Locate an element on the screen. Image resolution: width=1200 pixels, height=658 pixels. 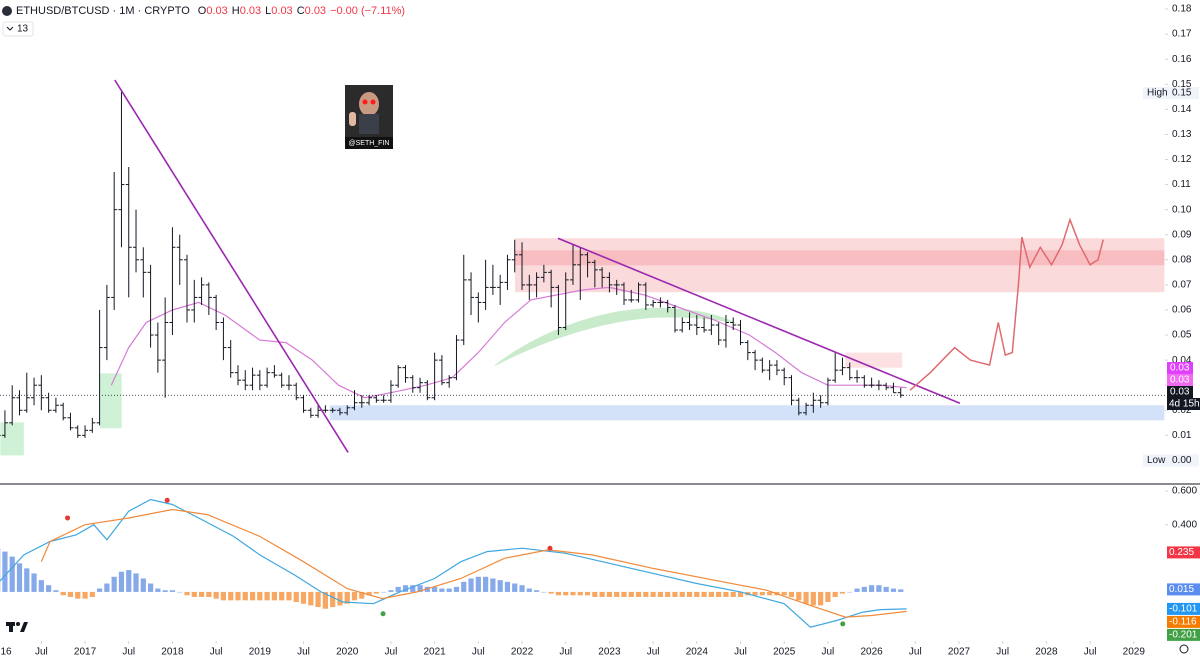
indicator-label-box is located at coordinates (1183, 589).